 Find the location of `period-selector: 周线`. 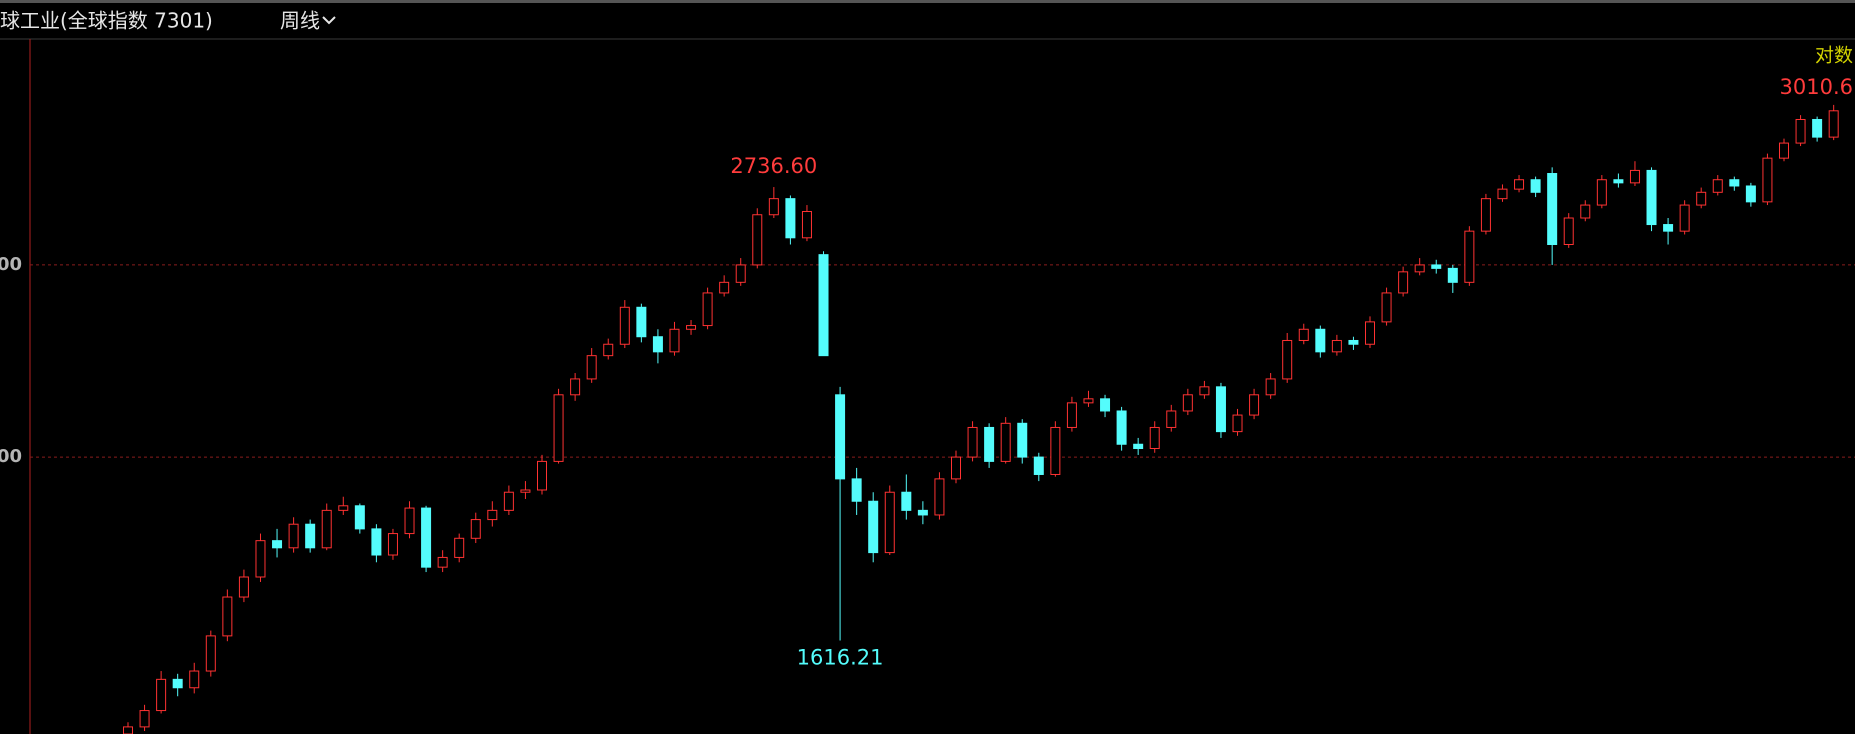

period-selector: 周线 is located at coordinates (300, 21).